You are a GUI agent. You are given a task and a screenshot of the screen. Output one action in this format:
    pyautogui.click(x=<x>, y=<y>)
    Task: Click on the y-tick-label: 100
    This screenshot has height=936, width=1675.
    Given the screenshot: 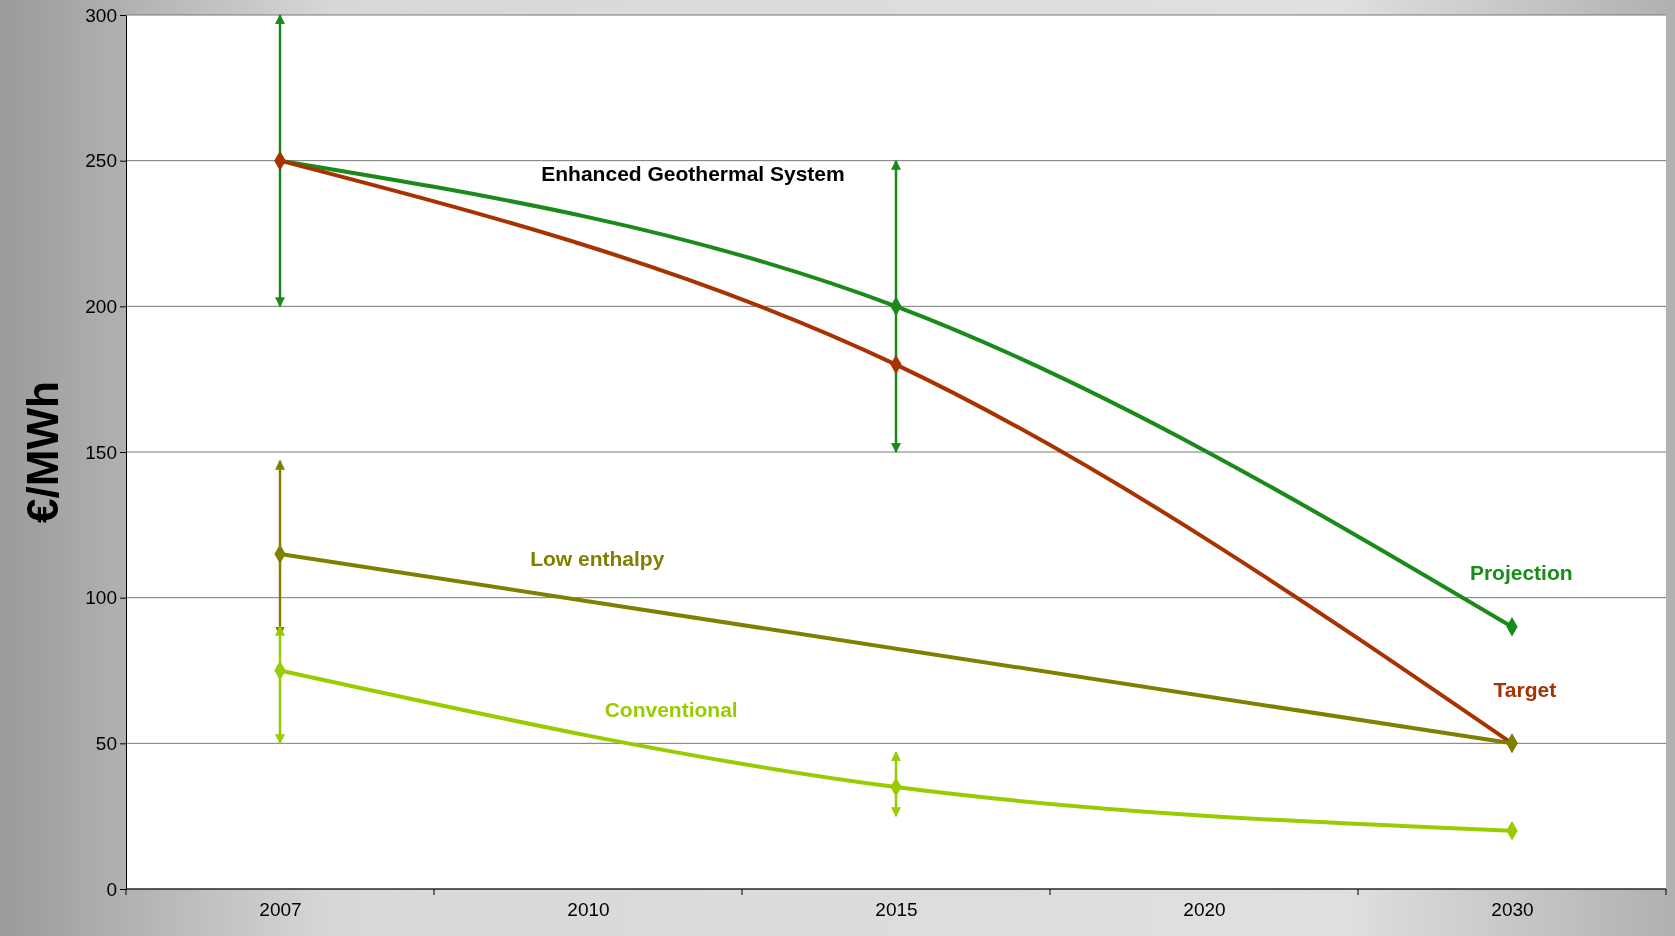 What is the action you would take?
    pyautogui.click(x=101, y=598)
    